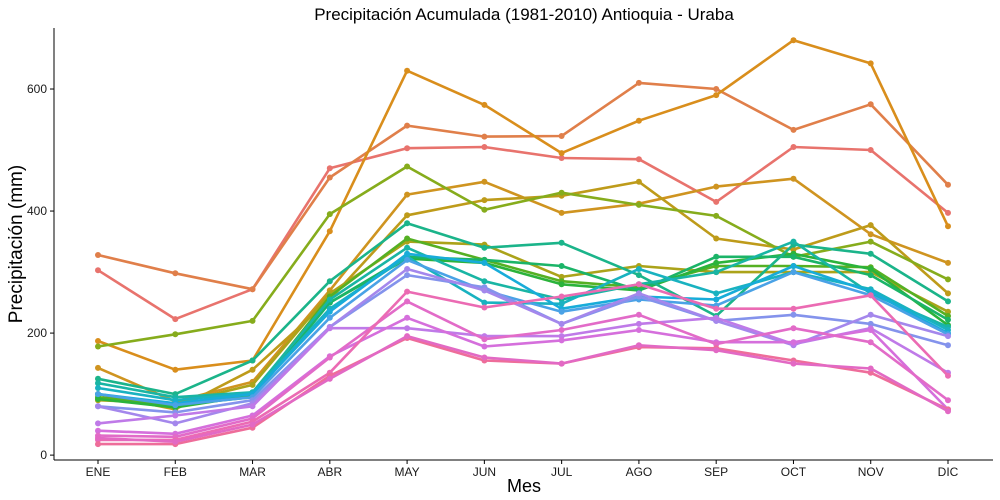 The width and height of the screenshot is (1000, 500). I want to click on x-tick-label: DIC, so click(948, 472).